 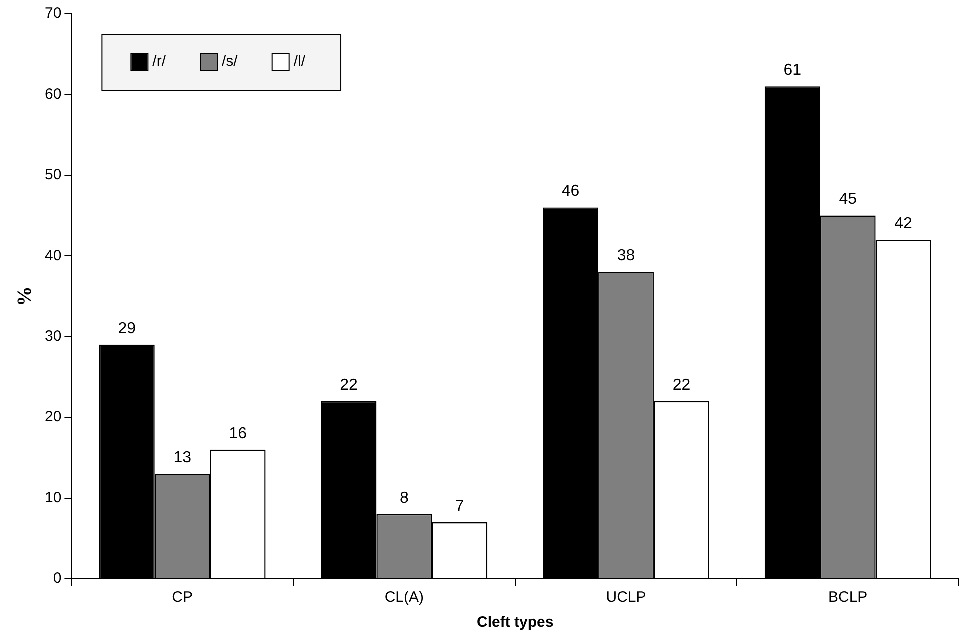 I want to click on x-tick-label: CL(A), so click(x=404, y=597).